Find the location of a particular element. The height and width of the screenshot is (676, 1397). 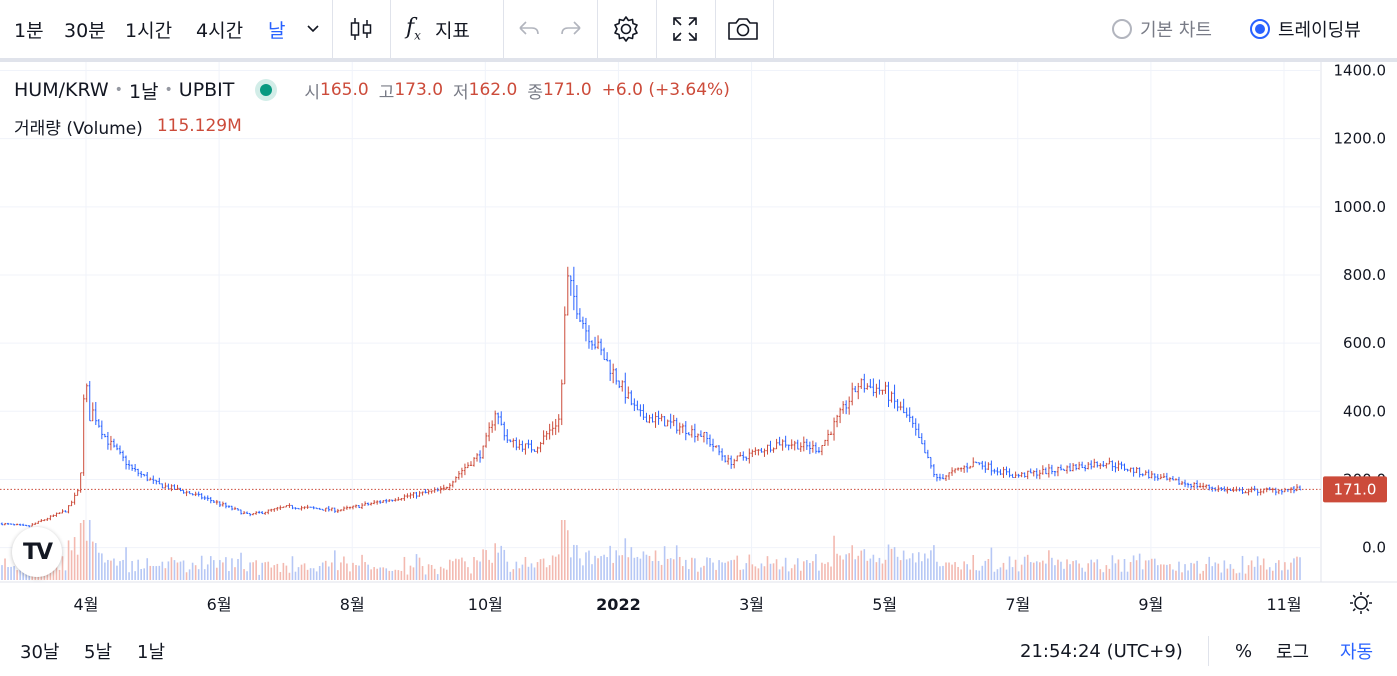

log-toggle: 로그 is located at coordinates (1293, 652).